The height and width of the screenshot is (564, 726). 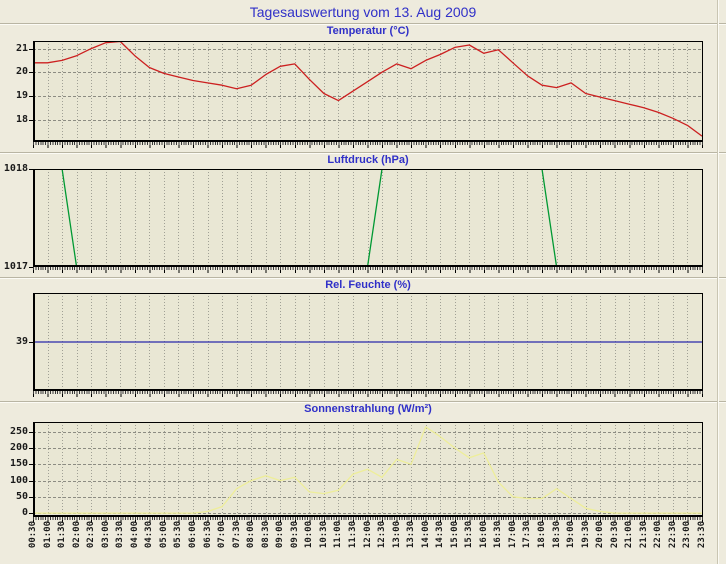 I want to click on y-tick-label: 1018, so click(x=15, y=168).